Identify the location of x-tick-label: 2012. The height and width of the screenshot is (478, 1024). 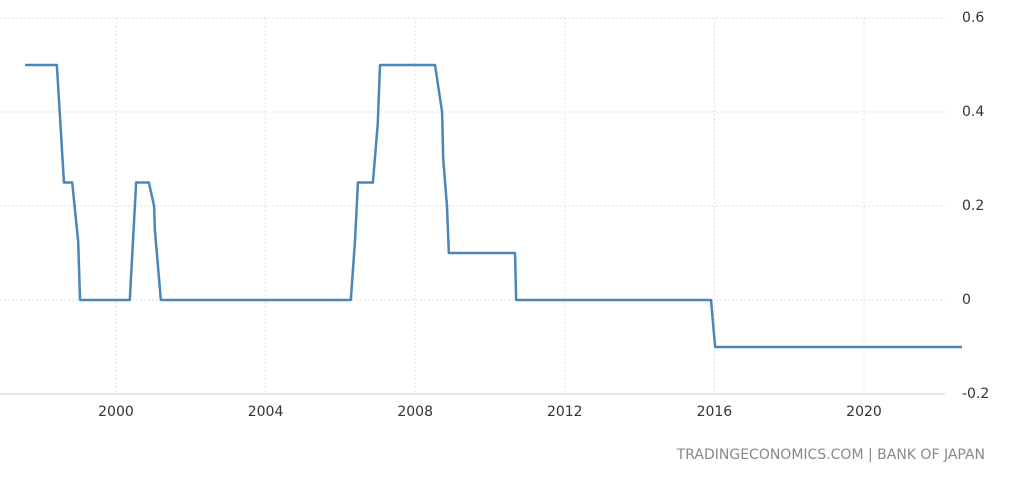
(565, 412).